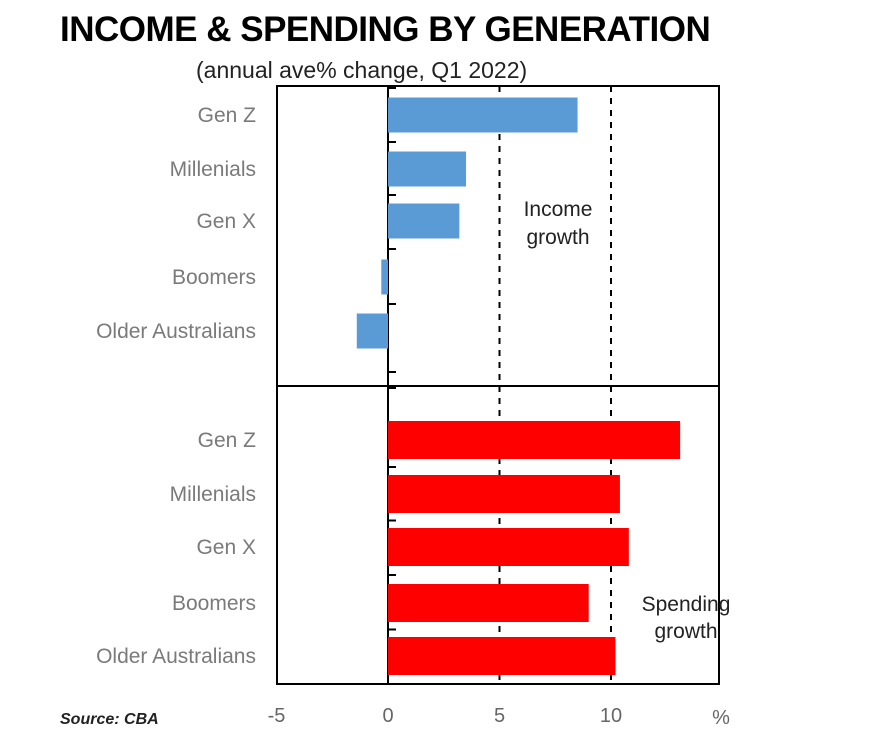 This screenshot has width=878, height=742. Describe the element at coordinates (214, 603) in the screenshot. I see `spending-category-label: Boomers` at that location.